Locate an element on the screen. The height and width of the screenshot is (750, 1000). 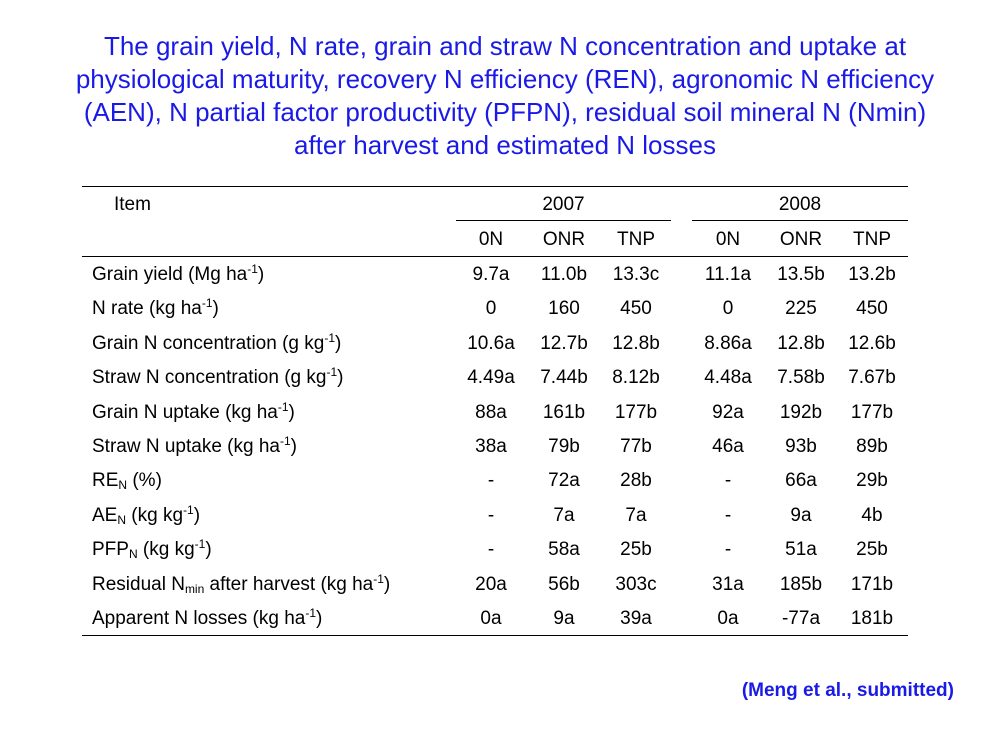
row-label-pre: Residual N is located at coordinates (138, 584).